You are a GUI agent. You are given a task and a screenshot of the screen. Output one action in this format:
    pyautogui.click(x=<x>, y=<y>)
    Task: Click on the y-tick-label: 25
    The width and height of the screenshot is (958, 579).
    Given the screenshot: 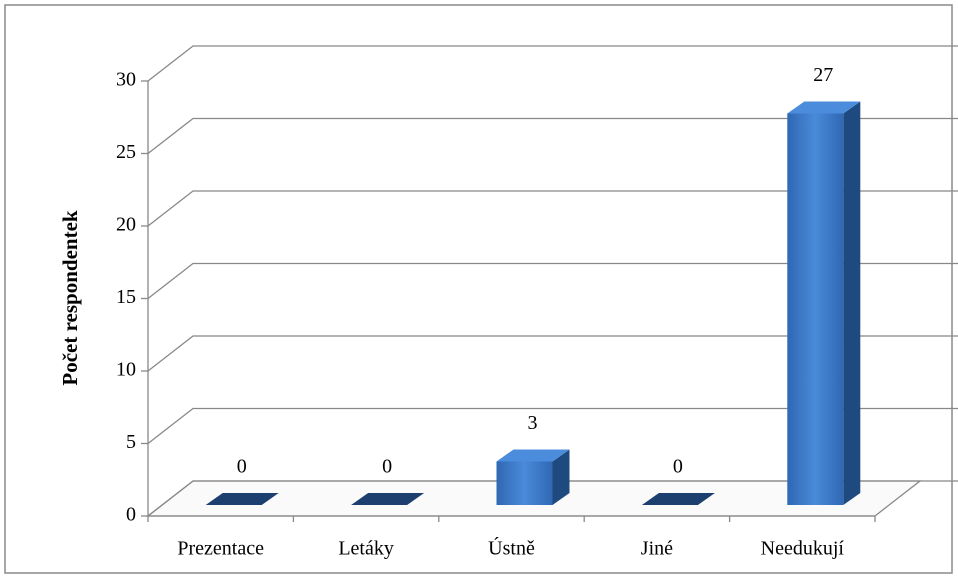 What is the action you would take?
    pyautogui.click(x=126, y=152)
    